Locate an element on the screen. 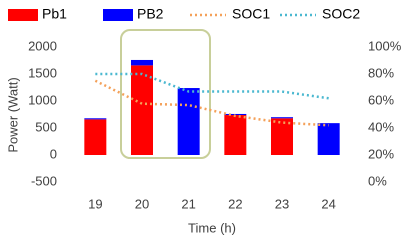 The width and height of the screenshot is (406, 242). y-tick-label: 2000 is located at coordinates (42, 45).